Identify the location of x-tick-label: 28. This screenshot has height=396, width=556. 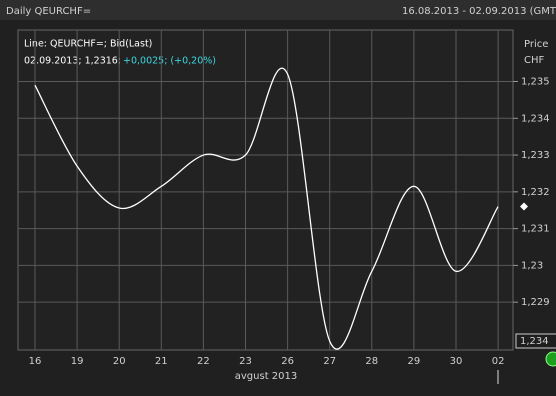
(371, 361).